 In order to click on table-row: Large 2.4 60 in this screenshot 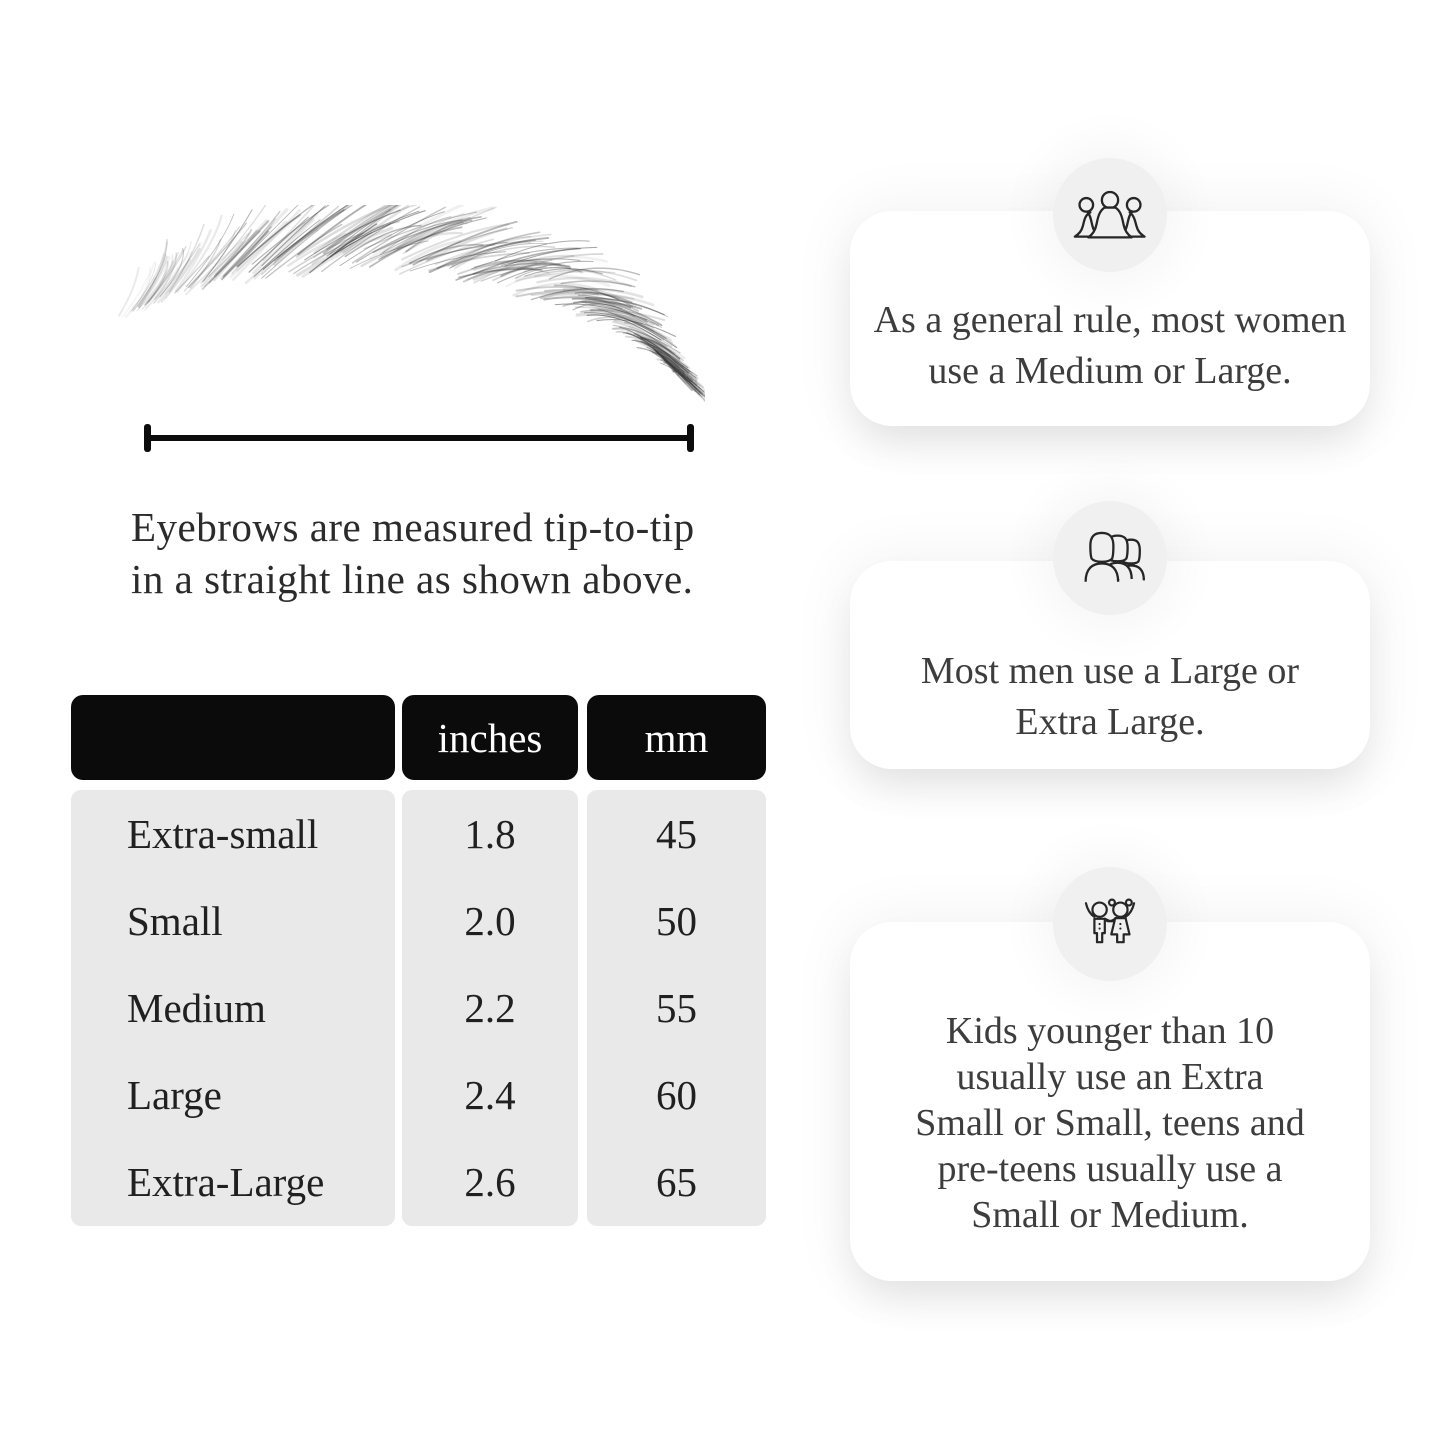, I will do `click(418, 1095)`.